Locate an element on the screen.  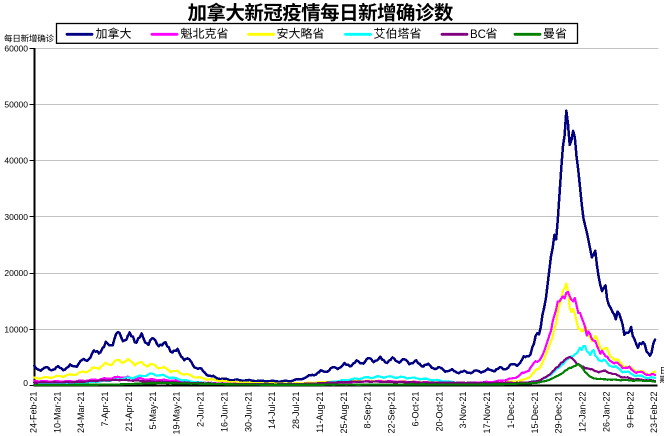
svg-text: 20-Oct-21 is located at coordinates (439, 412).